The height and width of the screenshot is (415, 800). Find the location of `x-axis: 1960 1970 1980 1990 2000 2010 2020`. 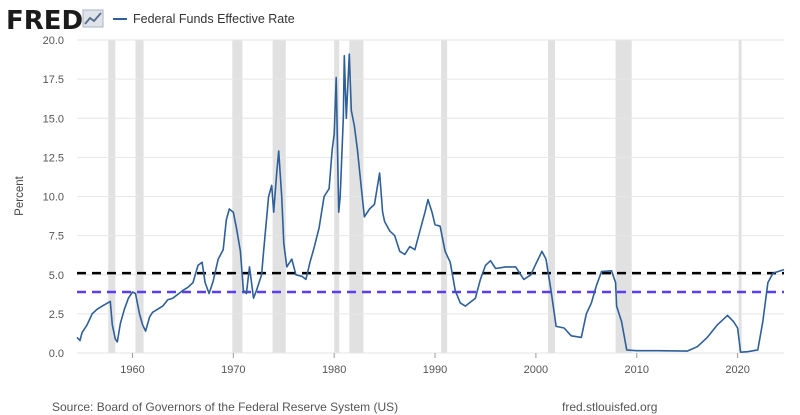

x-axis: 1960 1970 1980 1990 2000 2010 2020 is located at coordinates (435, 364).